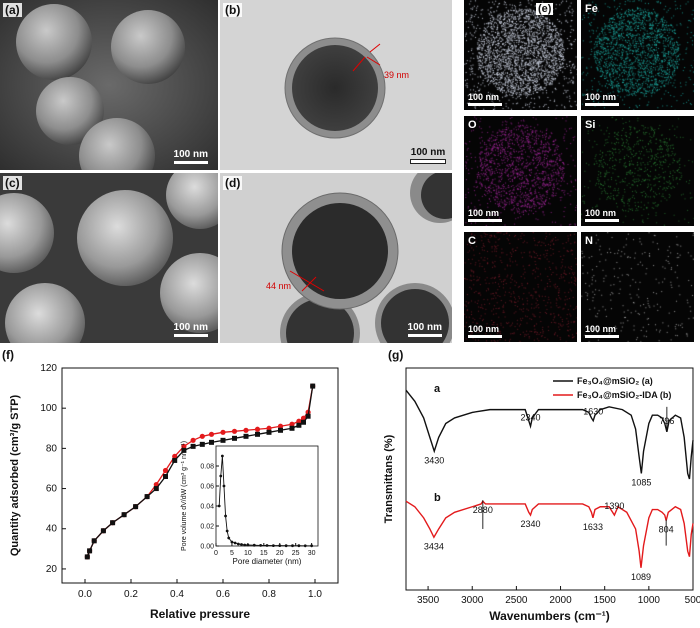  What do you see at coordinates (190, 329) in the screenshot?
I see `scale-bar-c: 100 nm` at bounding box center [190, 329].